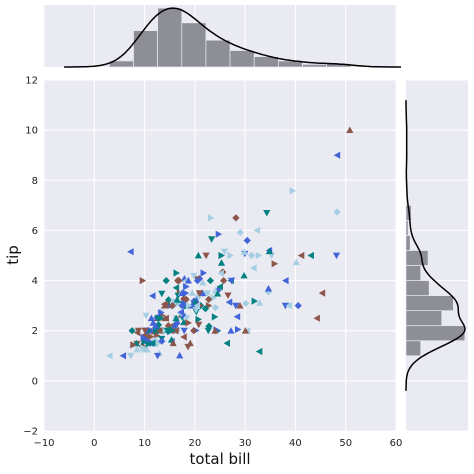 Image resolution: width=474 pixels, height=474 pixels. What do you see at coordinates (396, 443) in the screenshot?
I see `x-tick-label: 60` at bounding box center [396, 443].